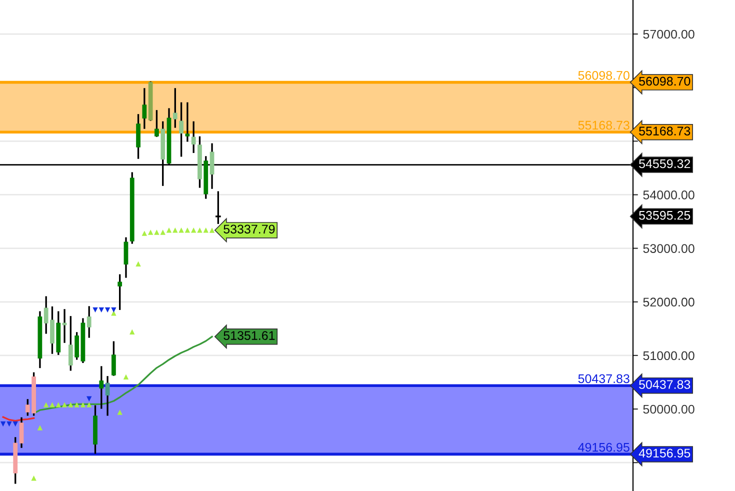 Image resolution: width=735 pixels, height=491 pixels. What do you see at coordinates (668, 34) in the screenshot?
I see `y-tick-label: 57000.00` at bounding box center [668, 34].